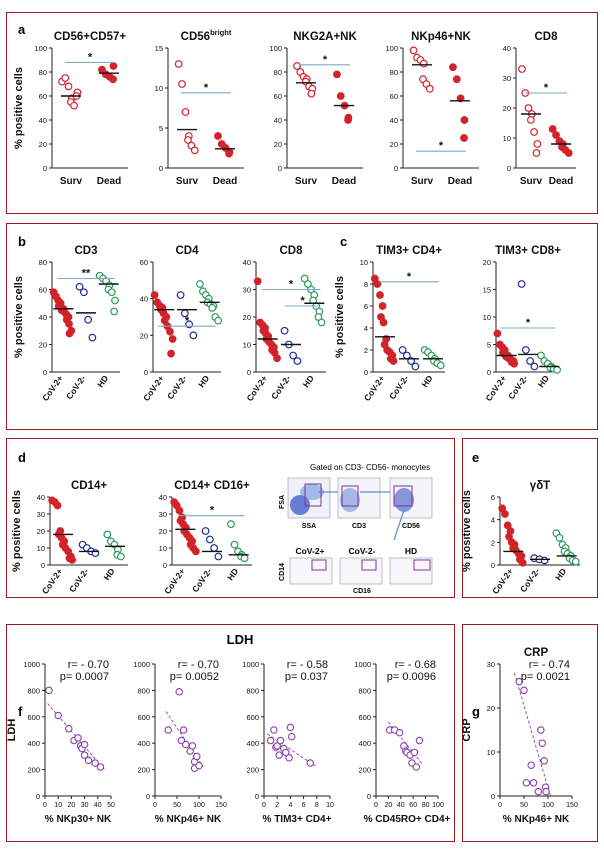 The image size is (604, 850). What do you see at coordinates (277, 805) in the screenshot?
I see `x-tick-label: 2` at bounding box center [277, 805].